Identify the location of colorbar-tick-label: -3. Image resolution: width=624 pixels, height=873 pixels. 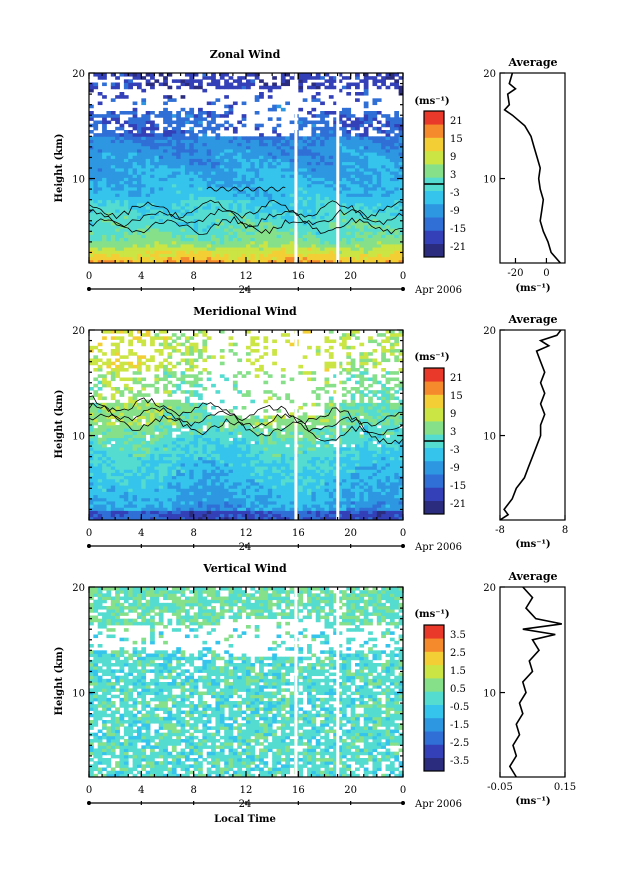
(455, 193).